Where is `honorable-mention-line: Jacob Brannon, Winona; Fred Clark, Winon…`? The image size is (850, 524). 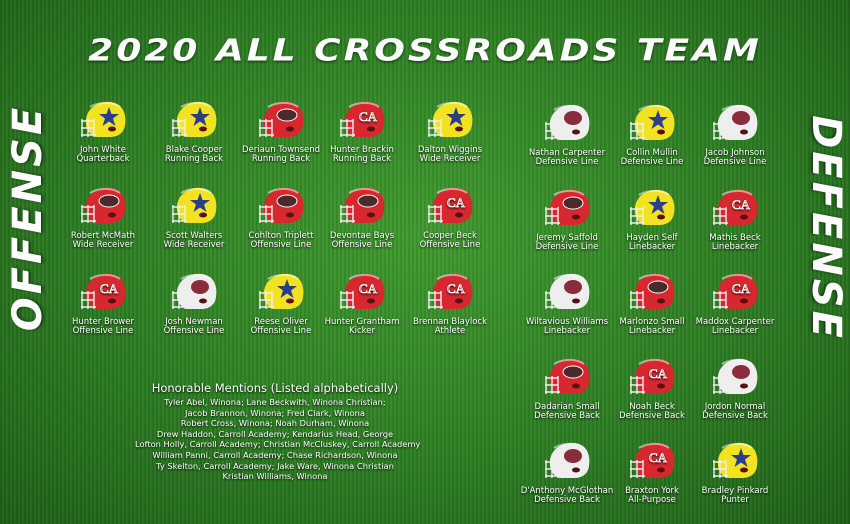 honorable-mention-line: Jacob Brannon, Winona; Fred Clark, Winon… is located at coordinates (275, 412).